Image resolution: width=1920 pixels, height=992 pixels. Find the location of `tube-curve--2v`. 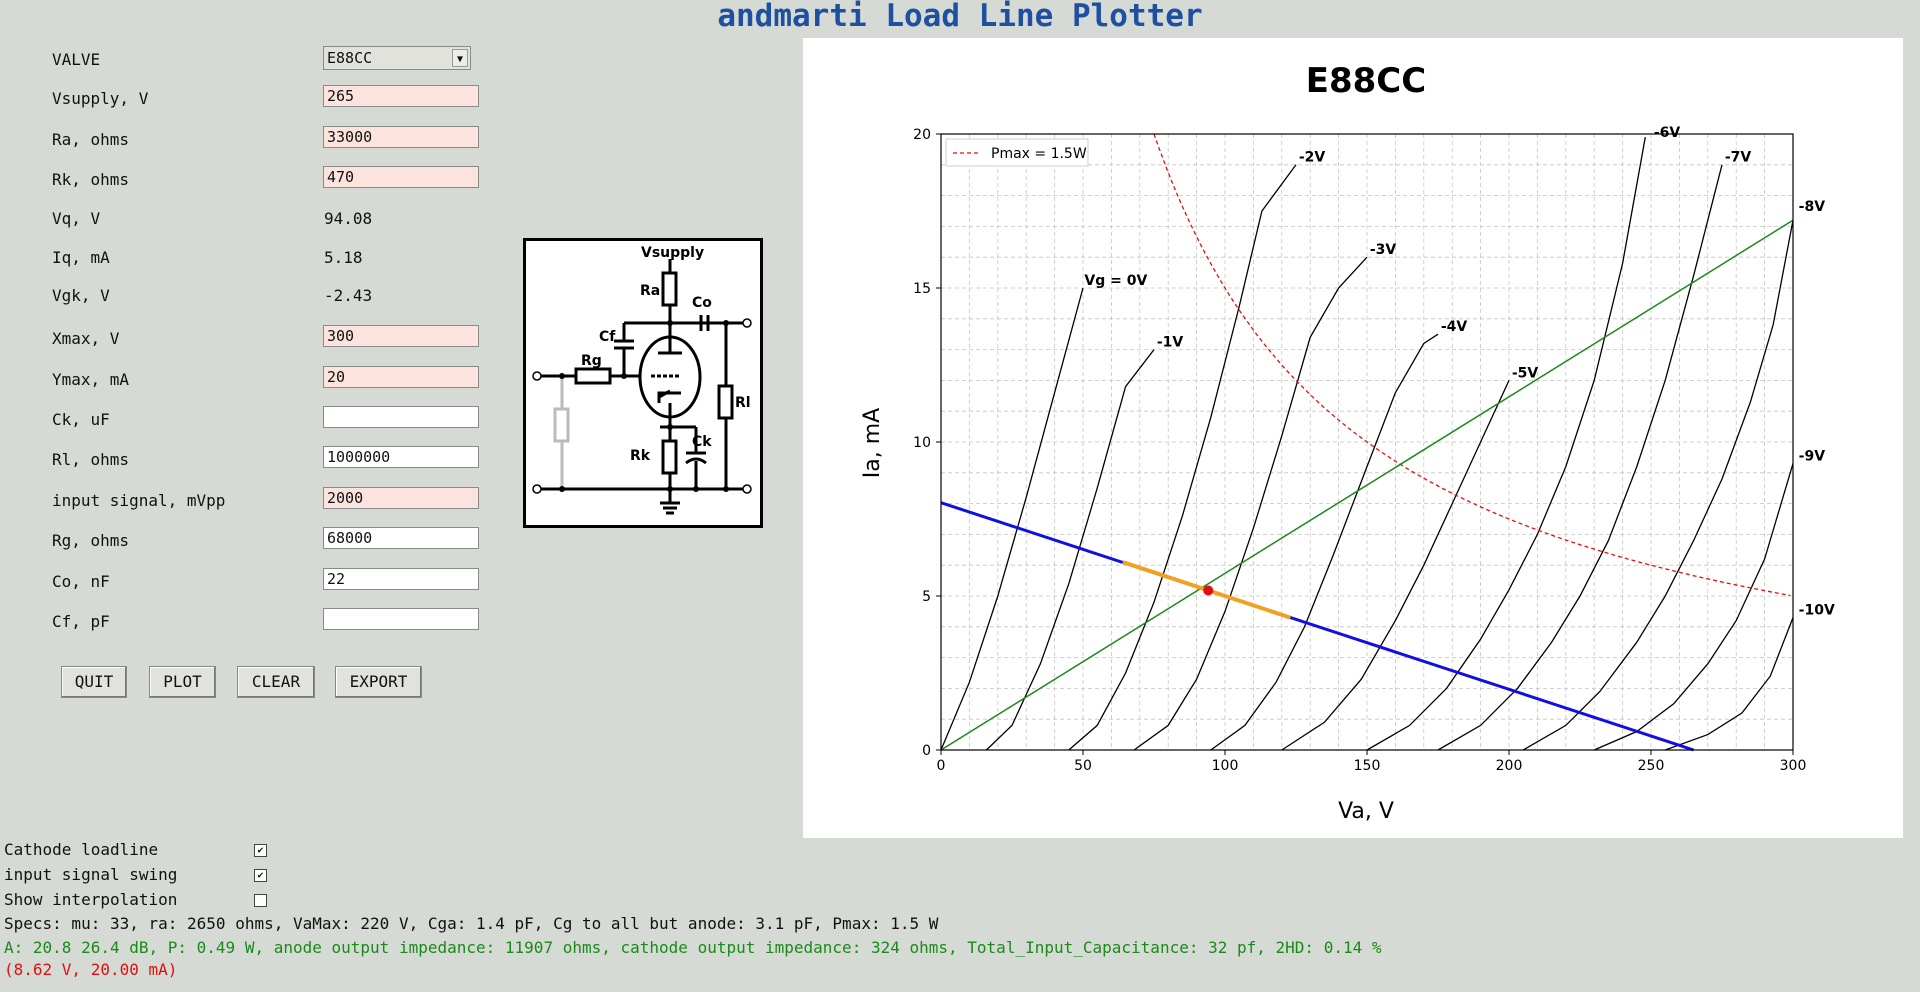

tube-curve--2v is located at coordinates (1182, 457).